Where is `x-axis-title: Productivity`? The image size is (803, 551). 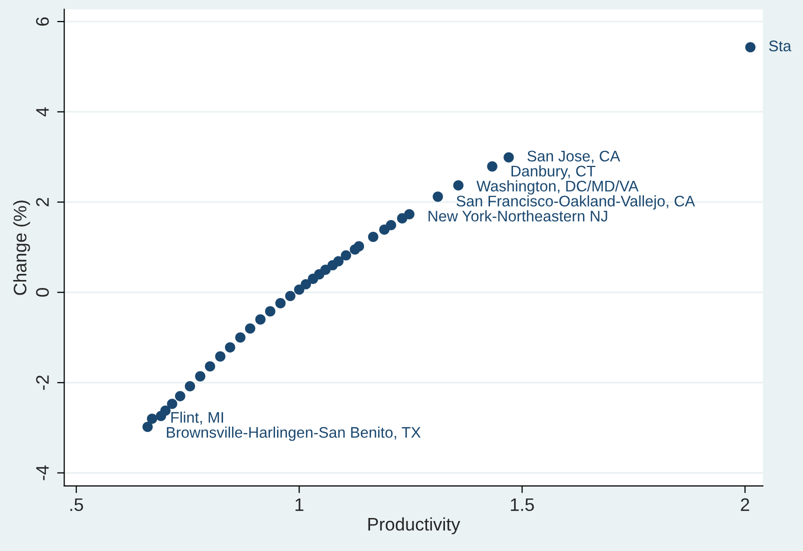
x-axis-title: Productivity is located at coordinates (414, 525).